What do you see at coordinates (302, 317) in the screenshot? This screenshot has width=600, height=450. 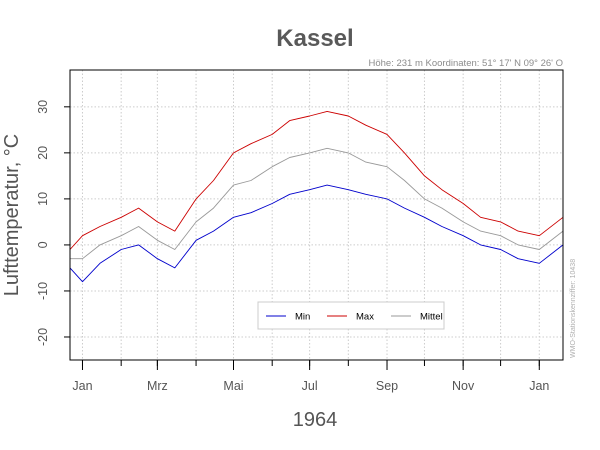 I see `legend-label-min: Min` at bounding box center [302, 317].